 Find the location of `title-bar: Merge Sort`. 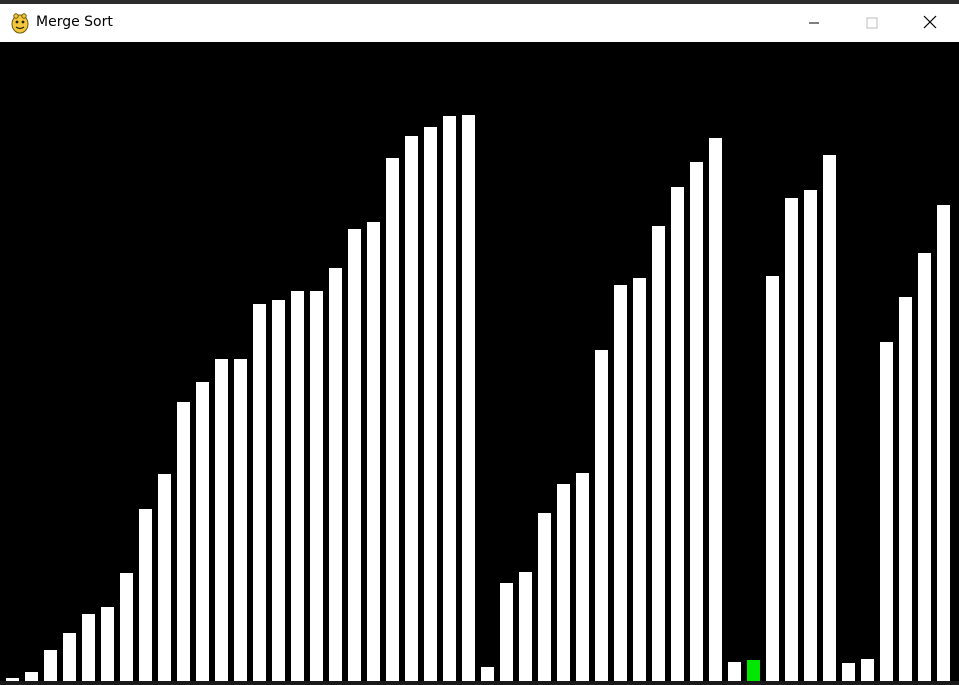

title-bar: Merge Sort is located at coordinates (479, 23).